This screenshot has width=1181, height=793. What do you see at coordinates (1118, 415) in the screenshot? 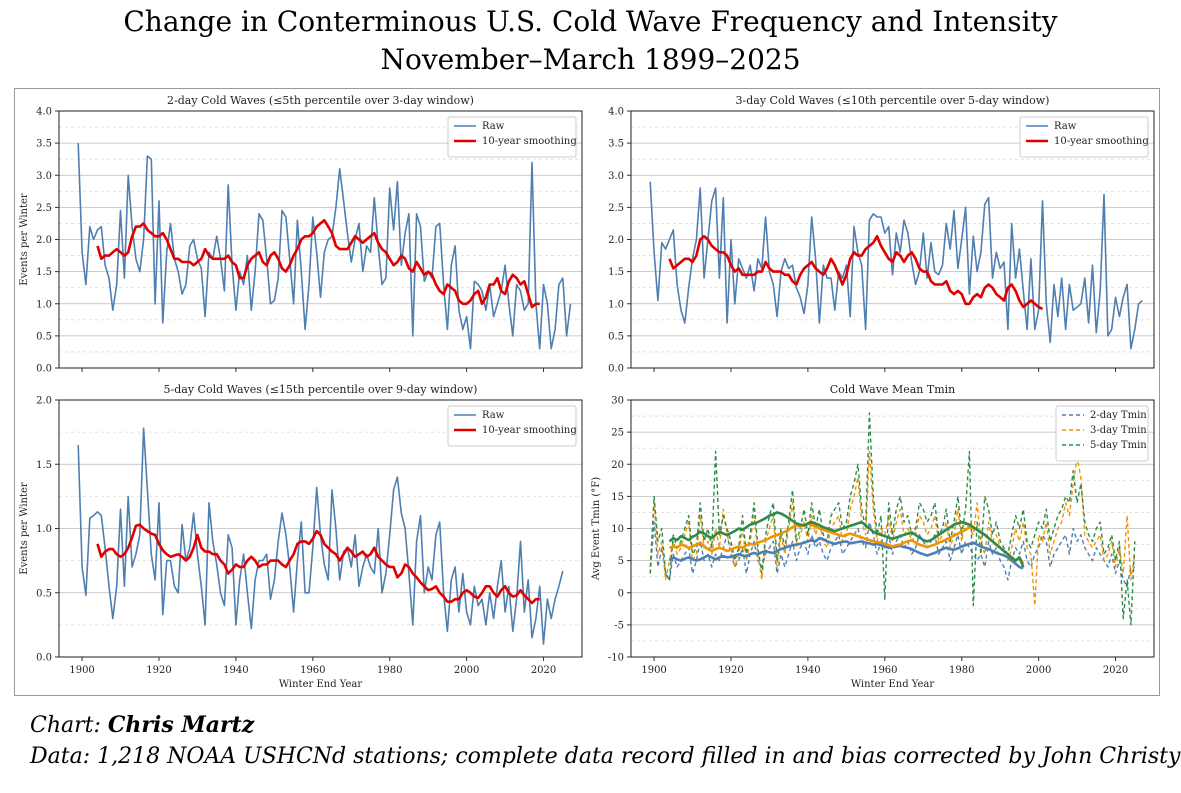
I see `legend-label: 2-day Tmin` at bounding box center [1118, 415].